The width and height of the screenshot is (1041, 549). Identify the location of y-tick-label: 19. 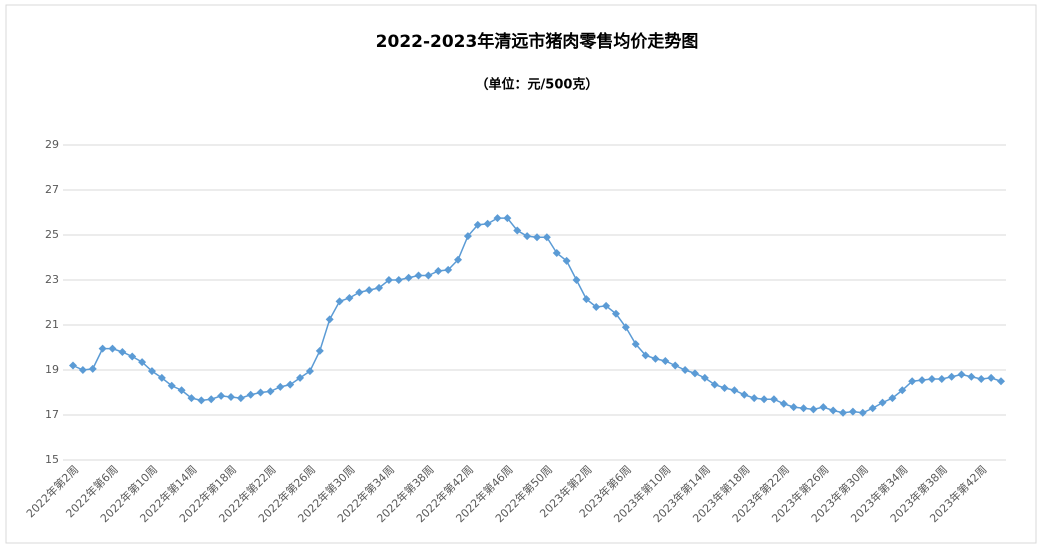
(52, 369).